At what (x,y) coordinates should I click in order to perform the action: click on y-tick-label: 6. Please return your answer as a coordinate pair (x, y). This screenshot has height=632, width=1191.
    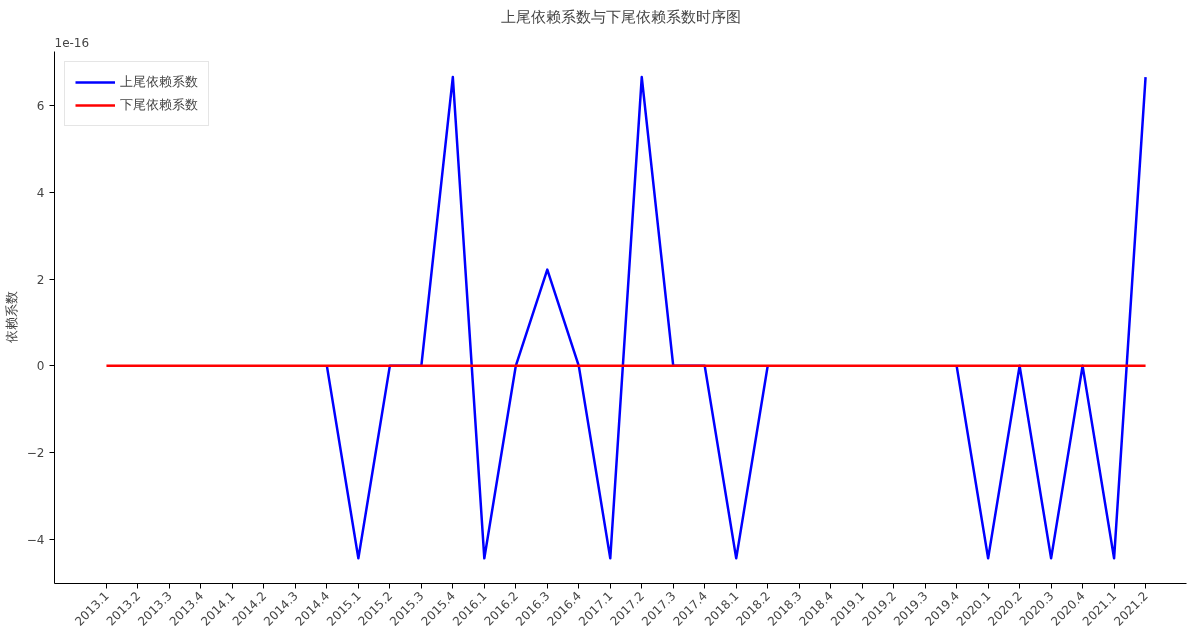
    Looking at the image, I should click on (40, 106).